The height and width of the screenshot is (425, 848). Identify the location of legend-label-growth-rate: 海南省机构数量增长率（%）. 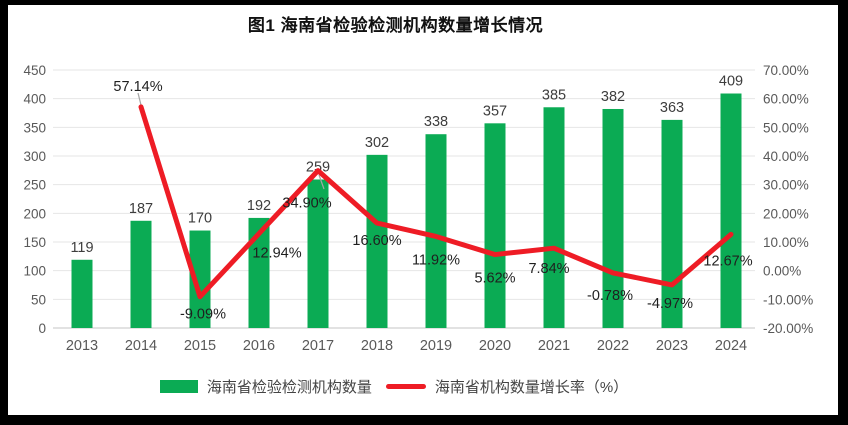
(531, 387).